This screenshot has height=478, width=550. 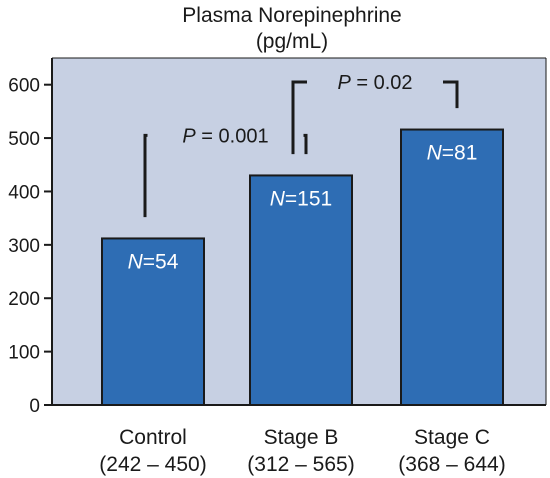 What do you see at coordinates (300, 464) in the screenshot?
I see `x-category-range: (312 – 565)` at bounding box center [300, 464].